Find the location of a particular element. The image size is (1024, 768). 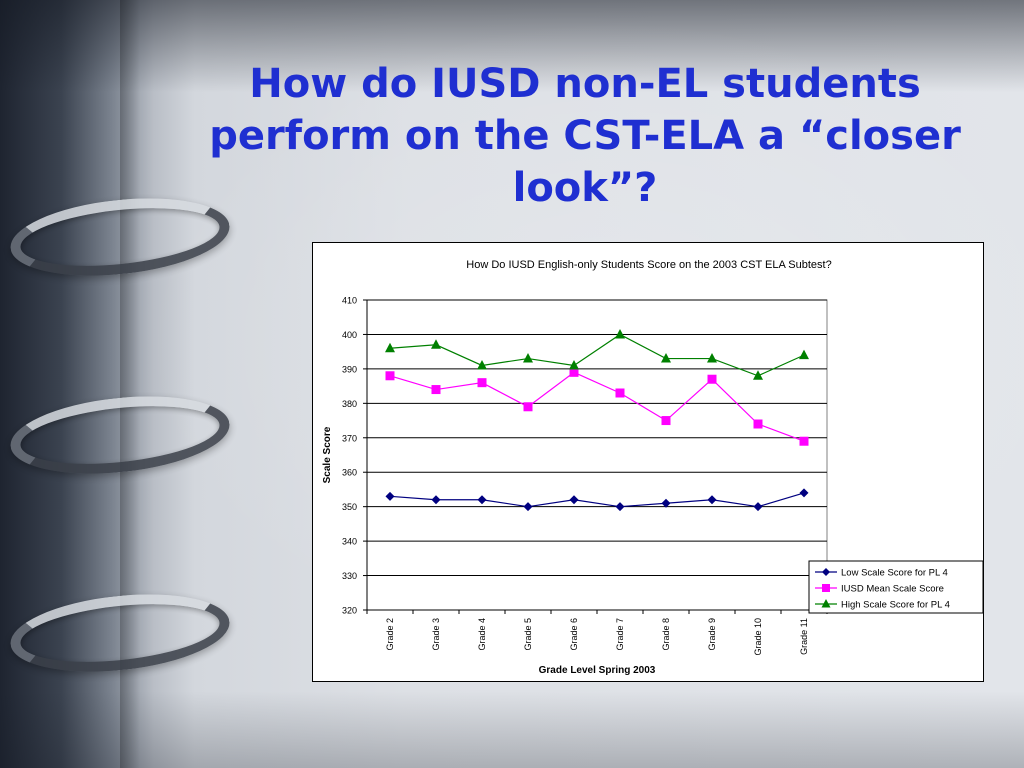

x-tick-label: Grade 7 is located at coordinates (620, 634).